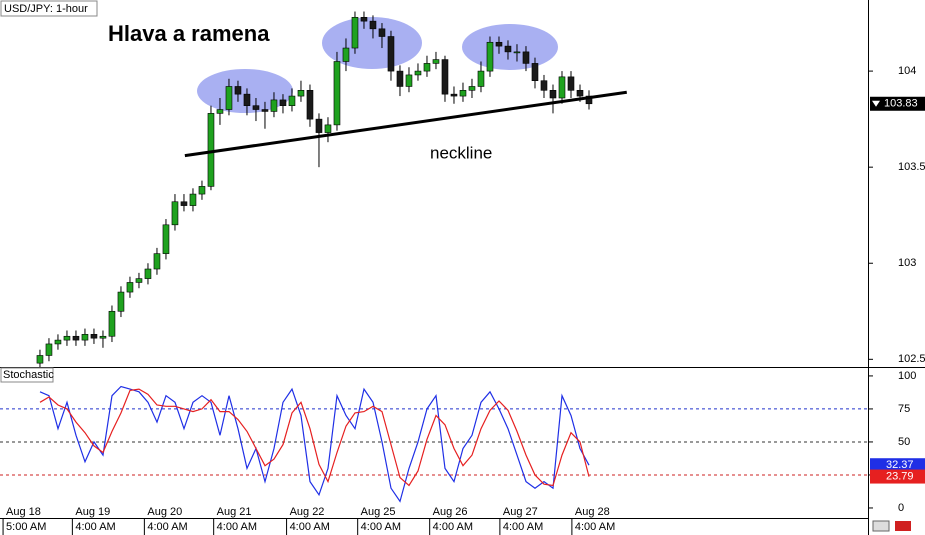 The width and height of the screenshot is (925, 535). I want to click on left-shoulder-highlight, so click(245, 91).